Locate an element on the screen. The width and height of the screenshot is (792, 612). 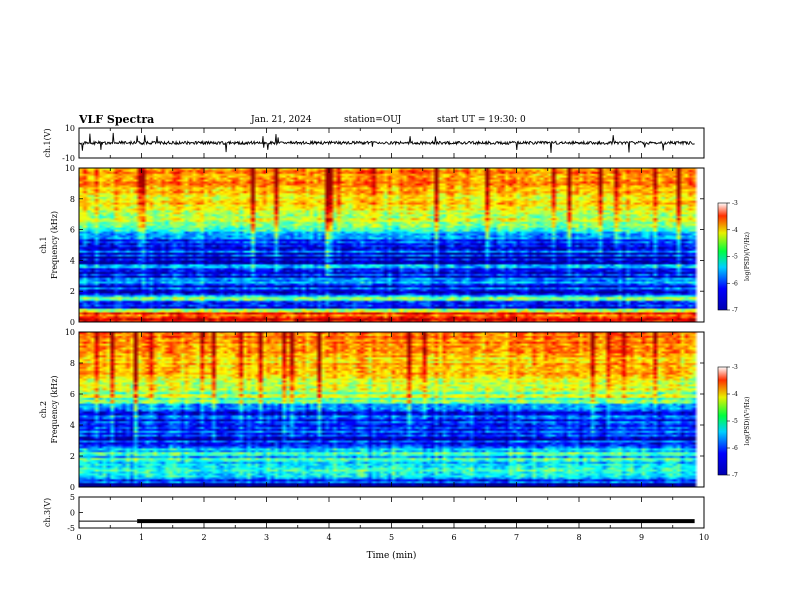
x-tick-label: 2 is located at coordinates (203, 537).